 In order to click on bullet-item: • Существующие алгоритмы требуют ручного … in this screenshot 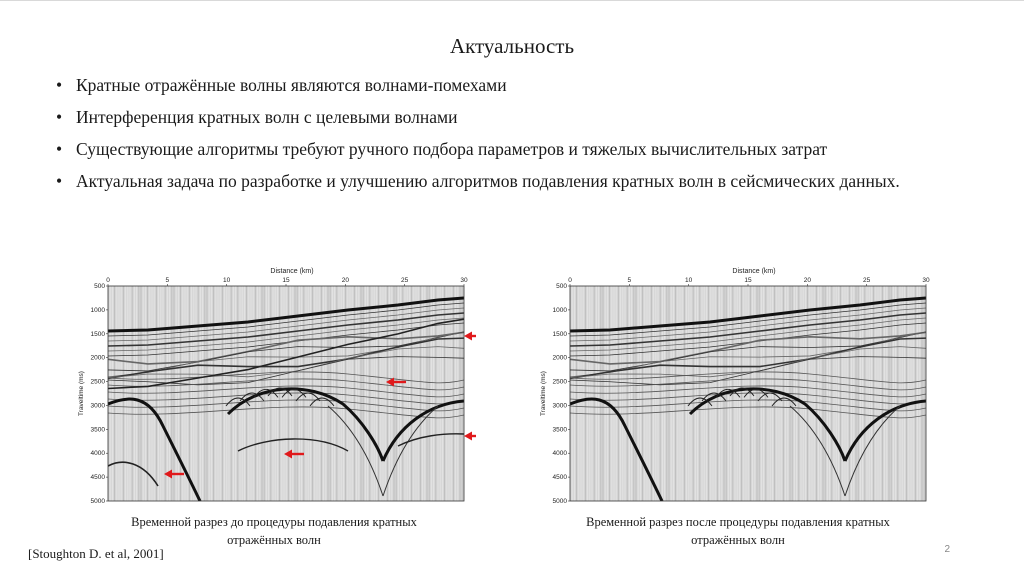, I will do `click(504, 149)`.